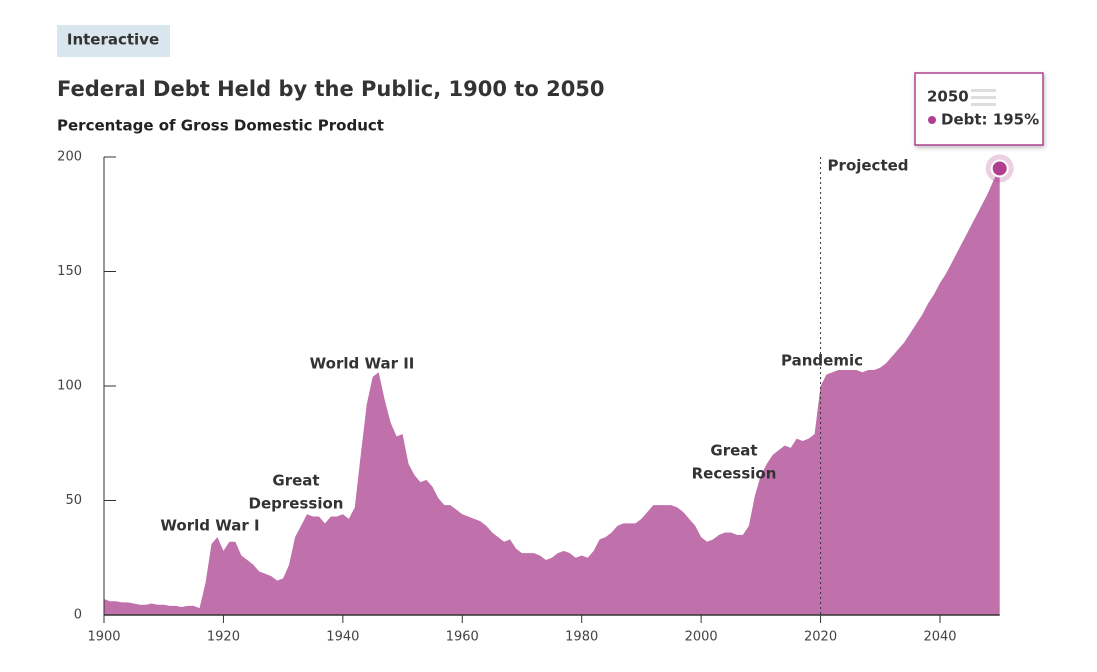  What do you see at coordinates (209, 526) in the screenshot?
I see `annotation: World War I` at bounding box center [209, 526].